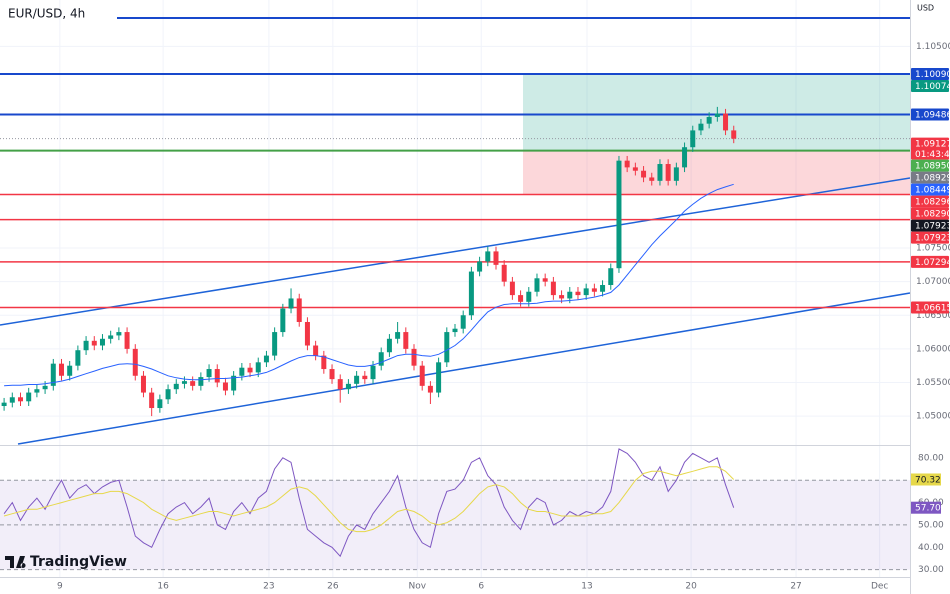 The height and width of the screenshot is (594, 950). Describe the element at coordinates (932, 191) in the screenshot. I see `price-label: 1.08449` at that location.